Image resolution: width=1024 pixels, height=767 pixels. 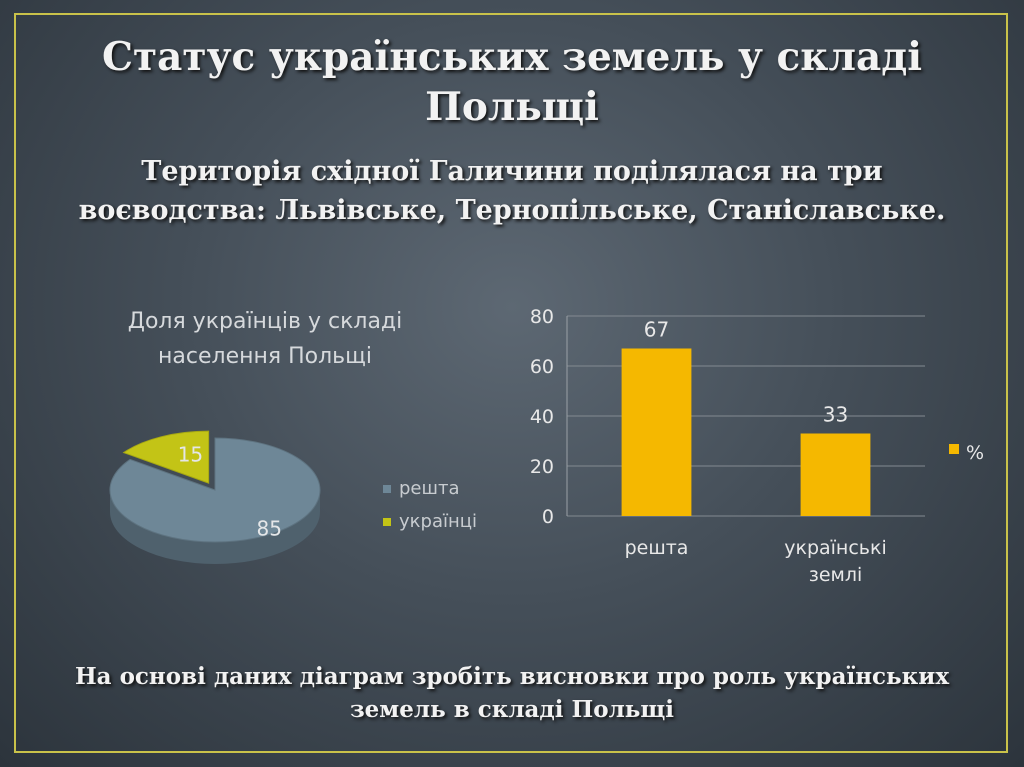 I want to click on pie-legend-label: решта, so click(x=429, y=488).